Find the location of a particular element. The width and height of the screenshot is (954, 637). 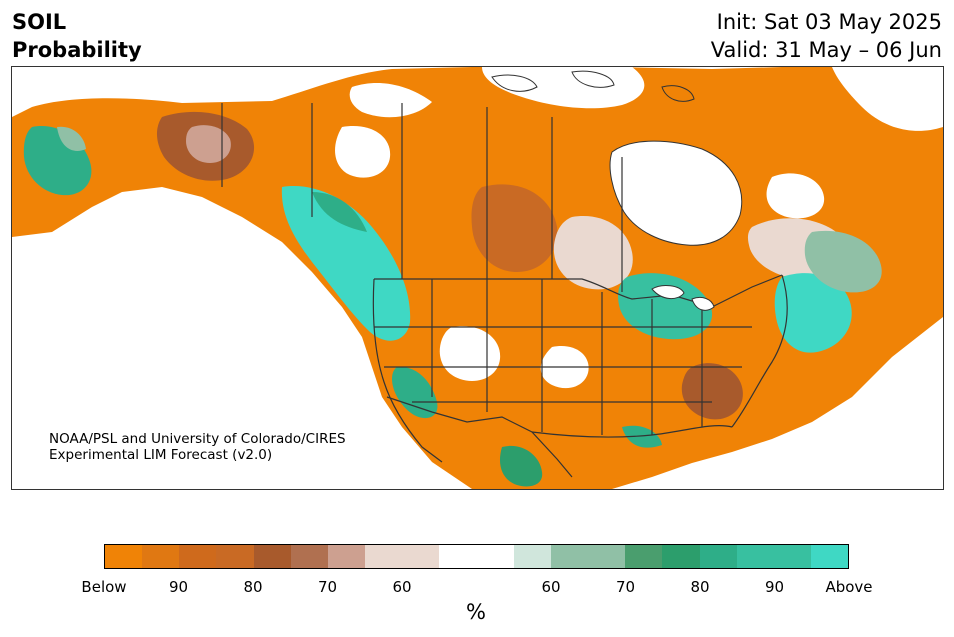

metric-label: Probability is located at coordinates (77, 50).